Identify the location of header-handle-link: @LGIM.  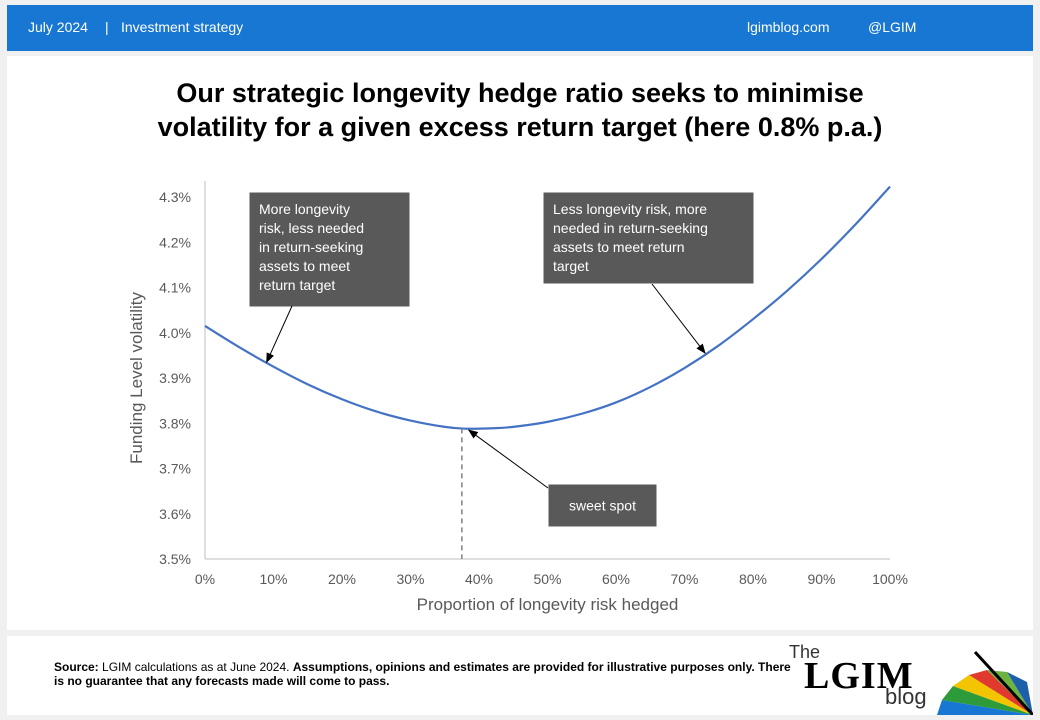
(892, 27).